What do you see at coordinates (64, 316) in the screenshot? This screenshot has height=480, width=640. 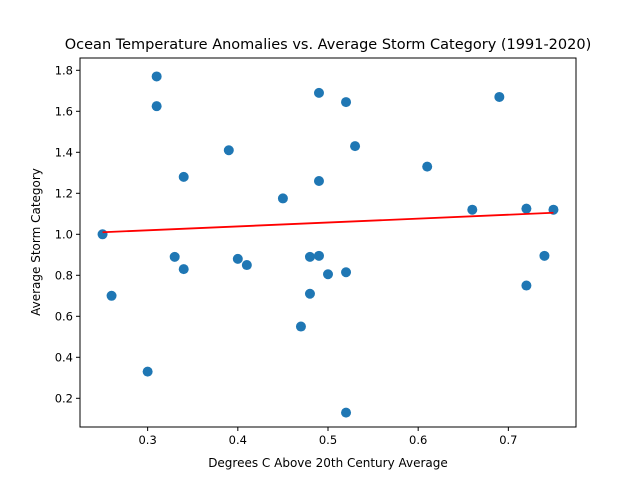 I see `y-tick-label: 0.6` at bounding box center [64, 316].